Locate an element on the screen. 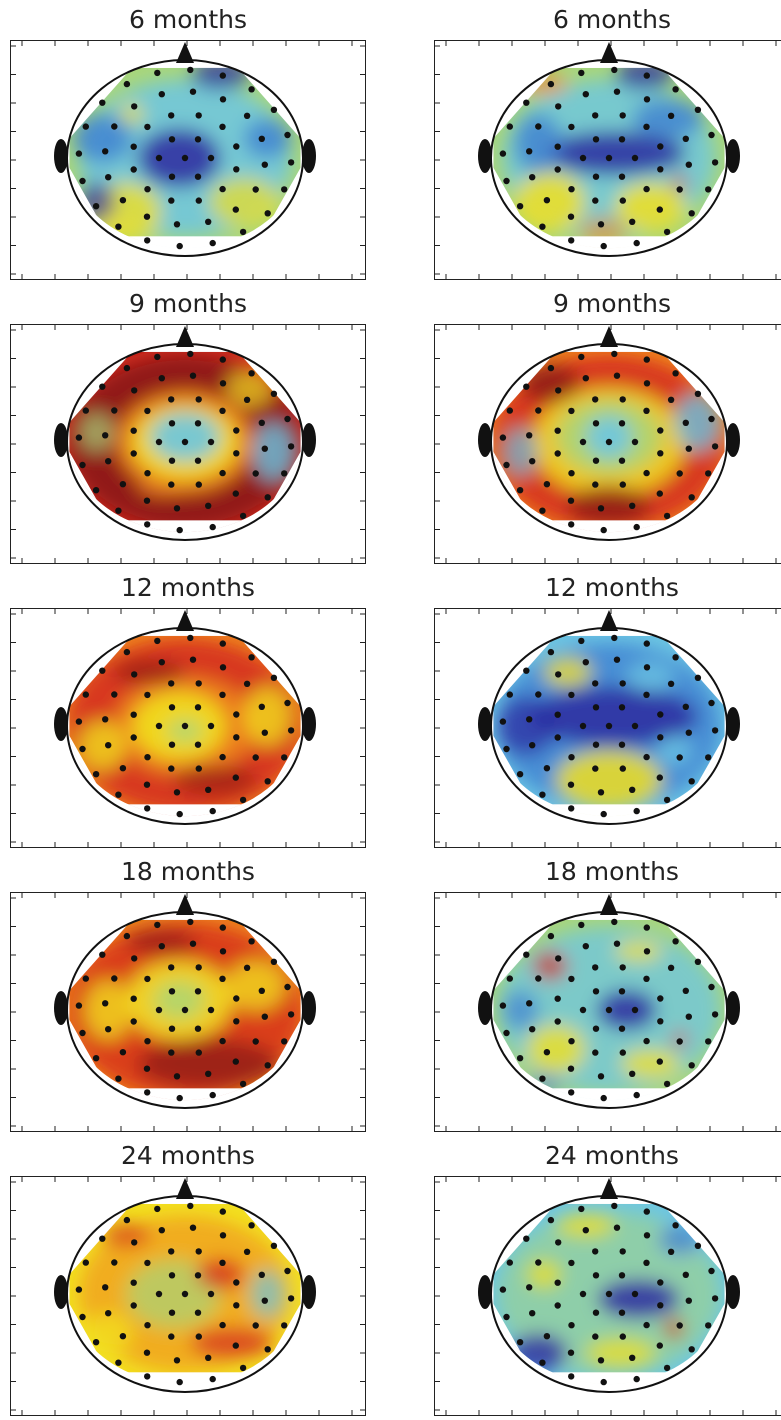  topomap-panel-right-6mo: 6 months is located at coordinates (607, 142).